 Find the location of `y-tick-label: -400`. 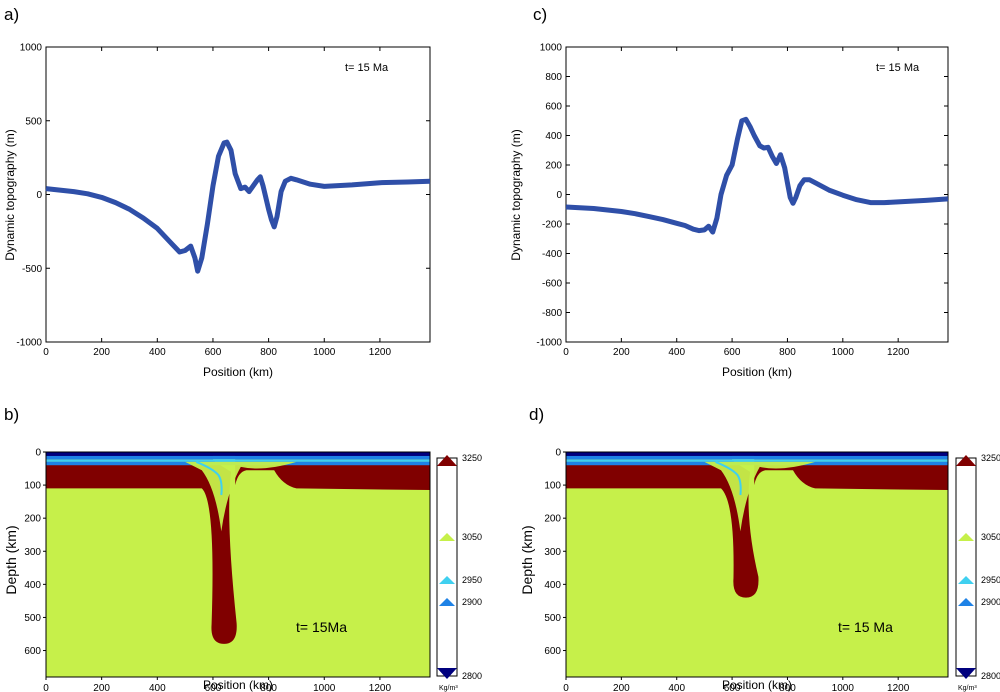

y-tick-label: -400 is located at coordinates (552, 254).